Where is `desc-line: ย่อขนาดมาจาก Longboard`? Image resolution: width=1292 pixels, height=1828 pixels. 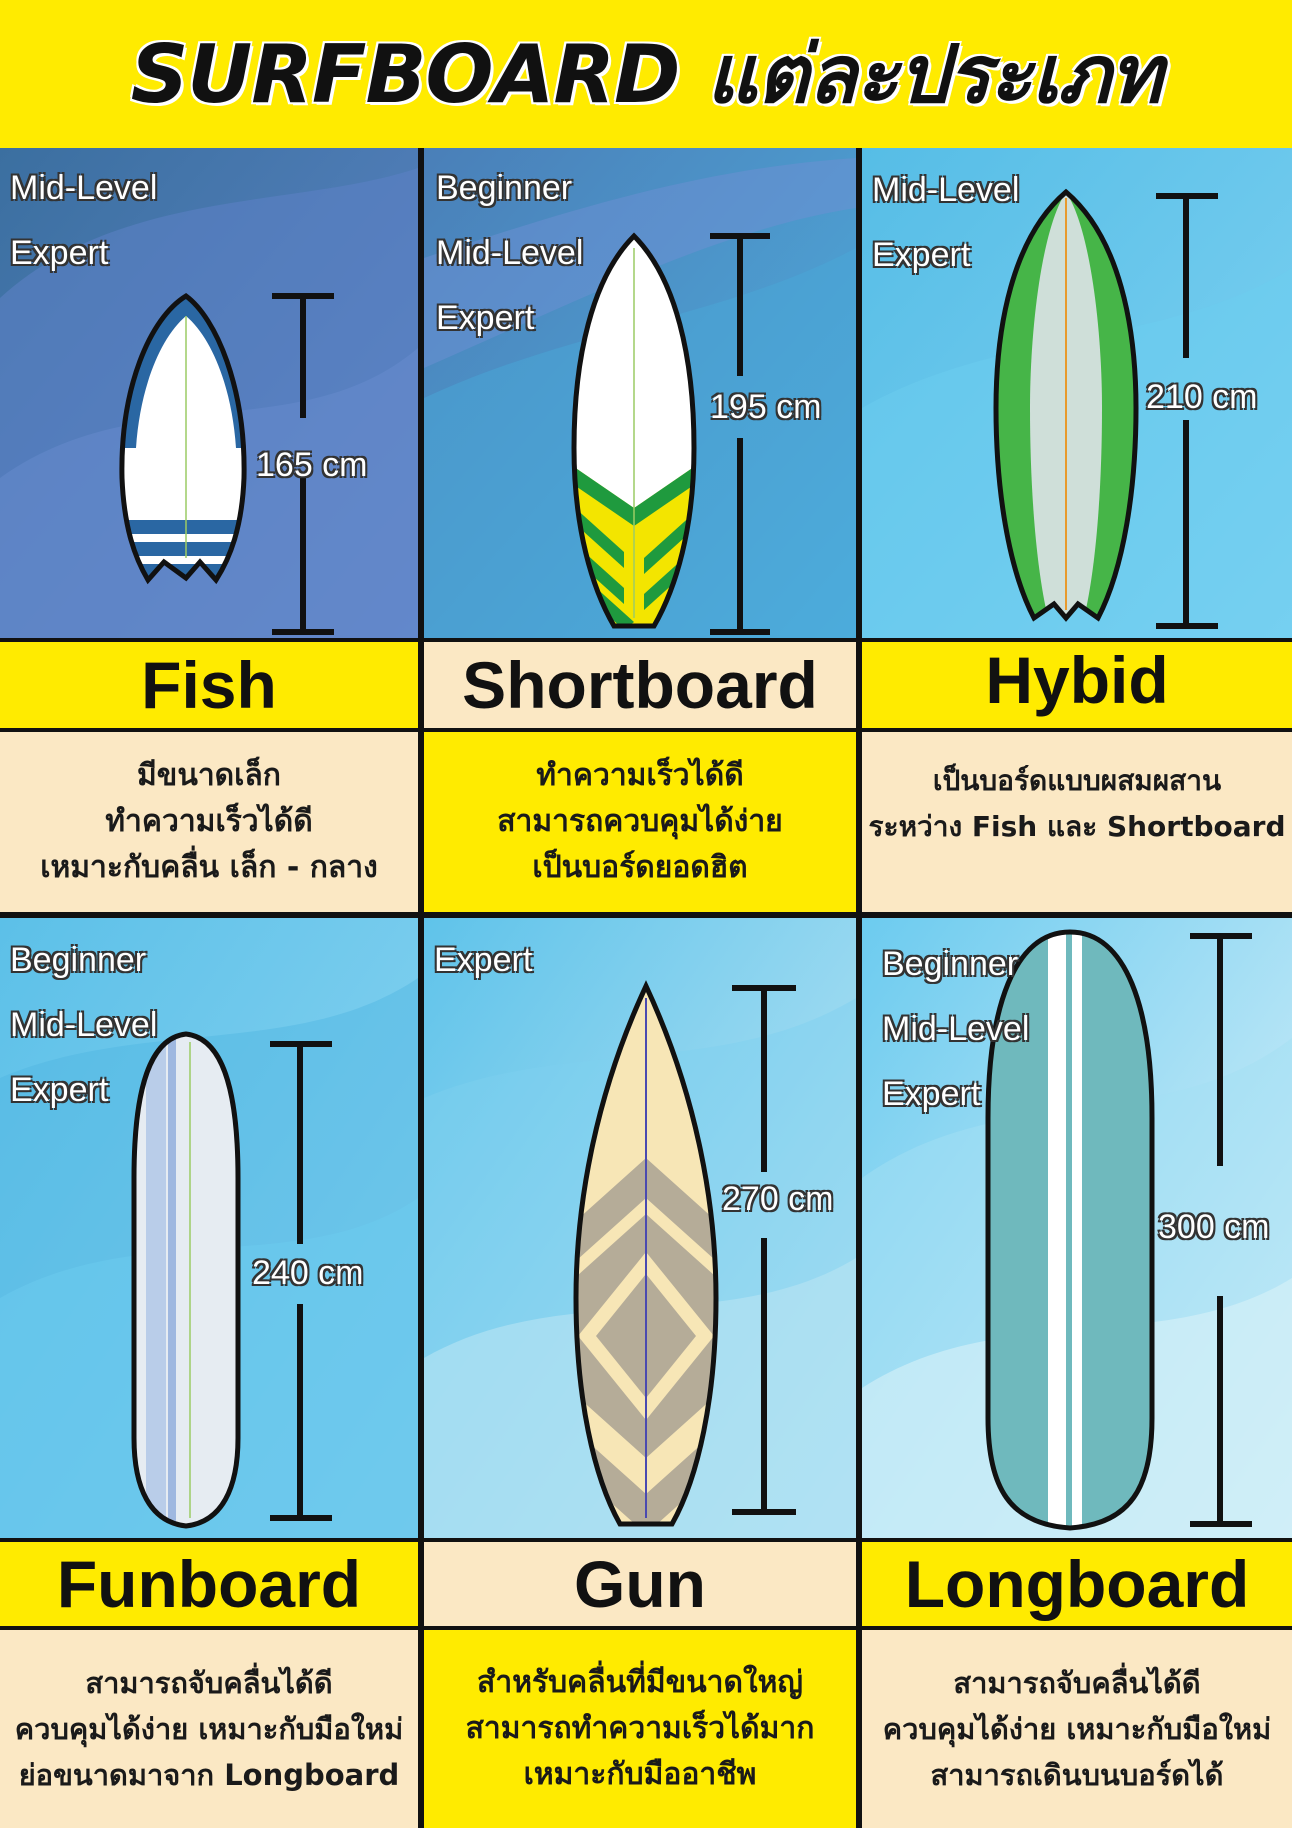
desc-line: ย่อขนาดมาจาก Longboard is located at coordinates (209, 1775).